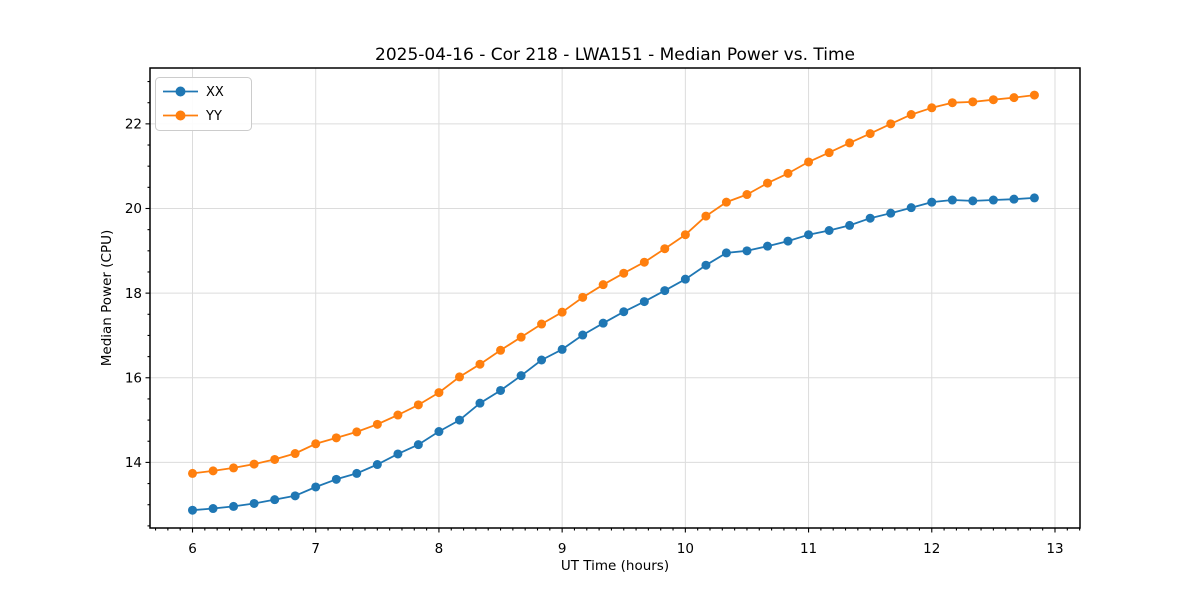 The height and width of the screenshot is (600, 1200). I want to click on y-axis-label: Median Power (CPU), so click(107, 298).